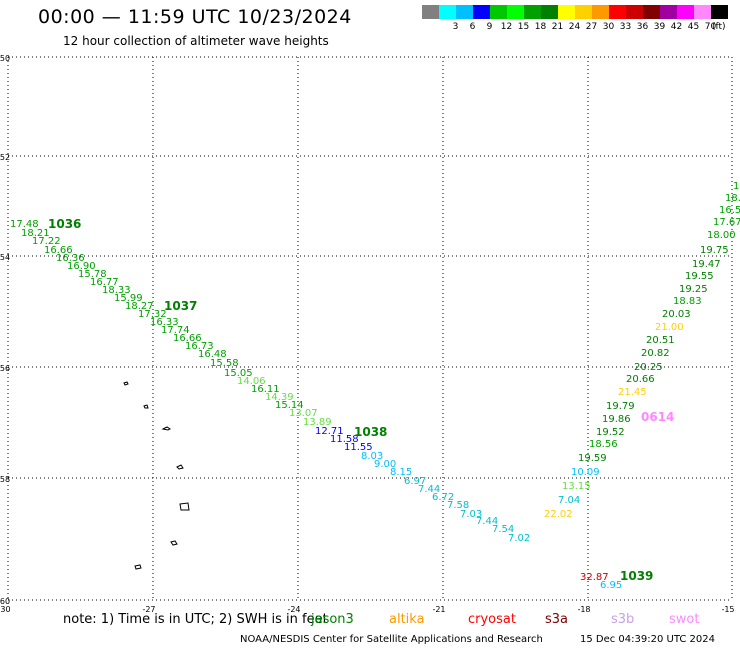 This screenshot has height=650, width=740. I want to click on pass-number-label: 0614, so click(657, 417).